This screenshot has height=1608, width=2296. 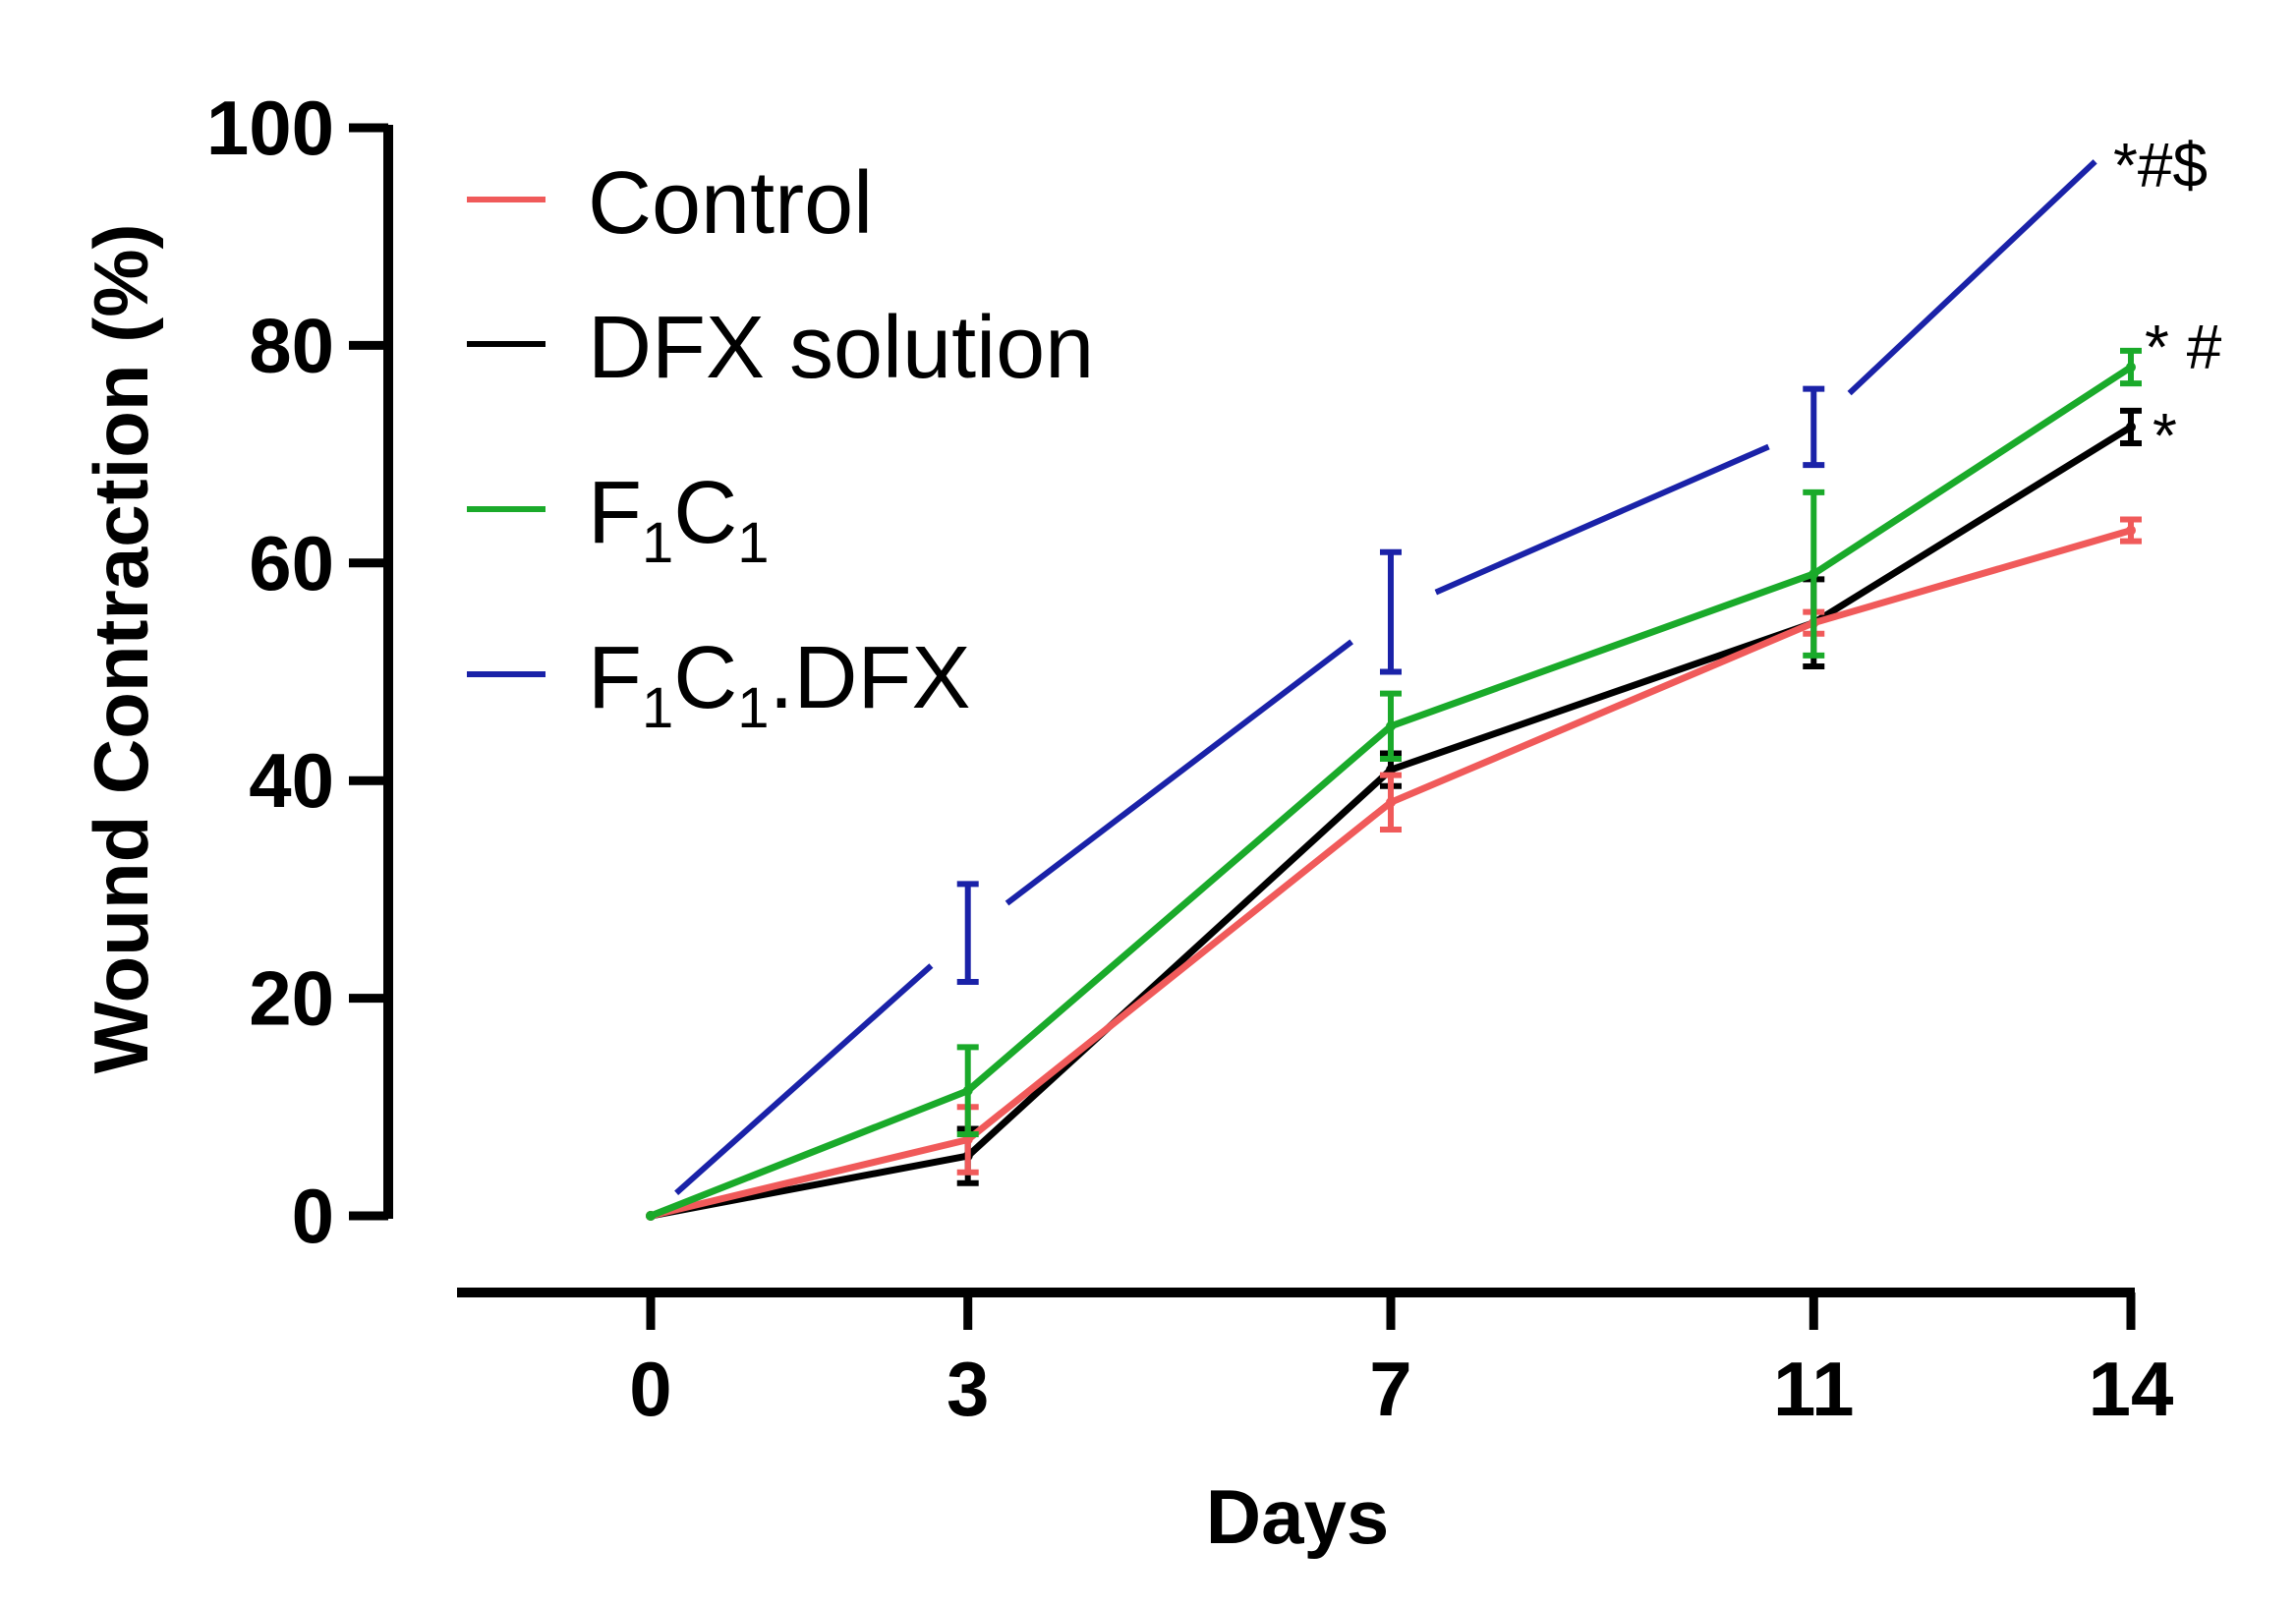 I want to click on x-tick-label: 3, so click(x=968, y=1389).